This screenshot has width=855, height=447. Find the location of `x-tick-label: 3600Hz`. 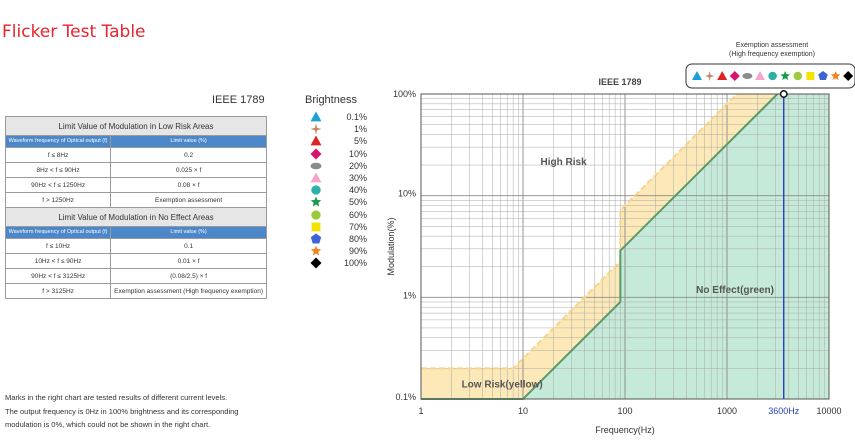

x-tick-label: 3600Hz is located at coordinates (784, 411).